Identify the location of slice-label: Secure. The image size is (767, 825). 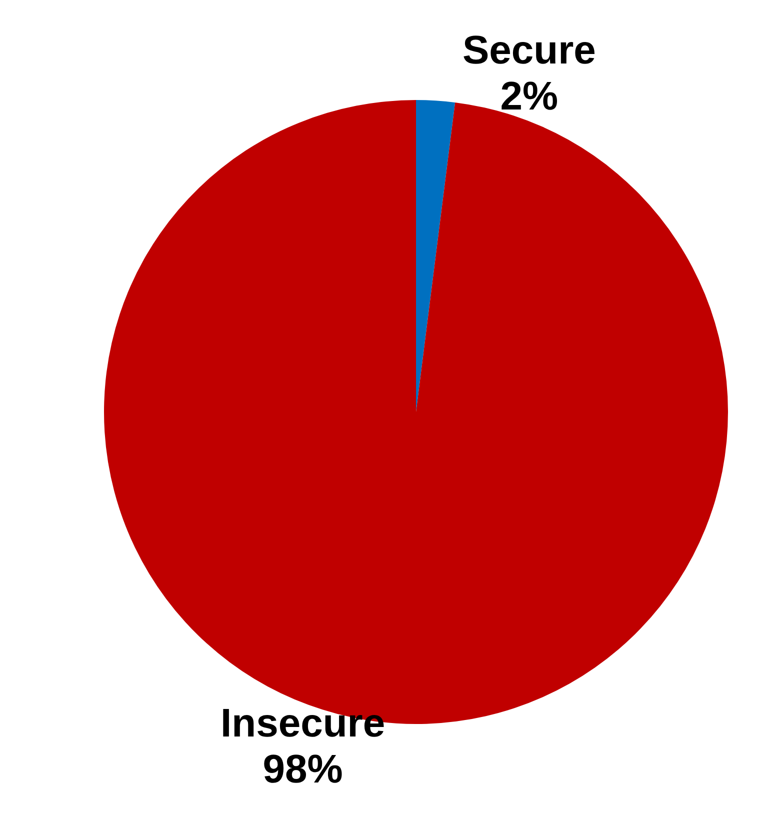
(529, 50).